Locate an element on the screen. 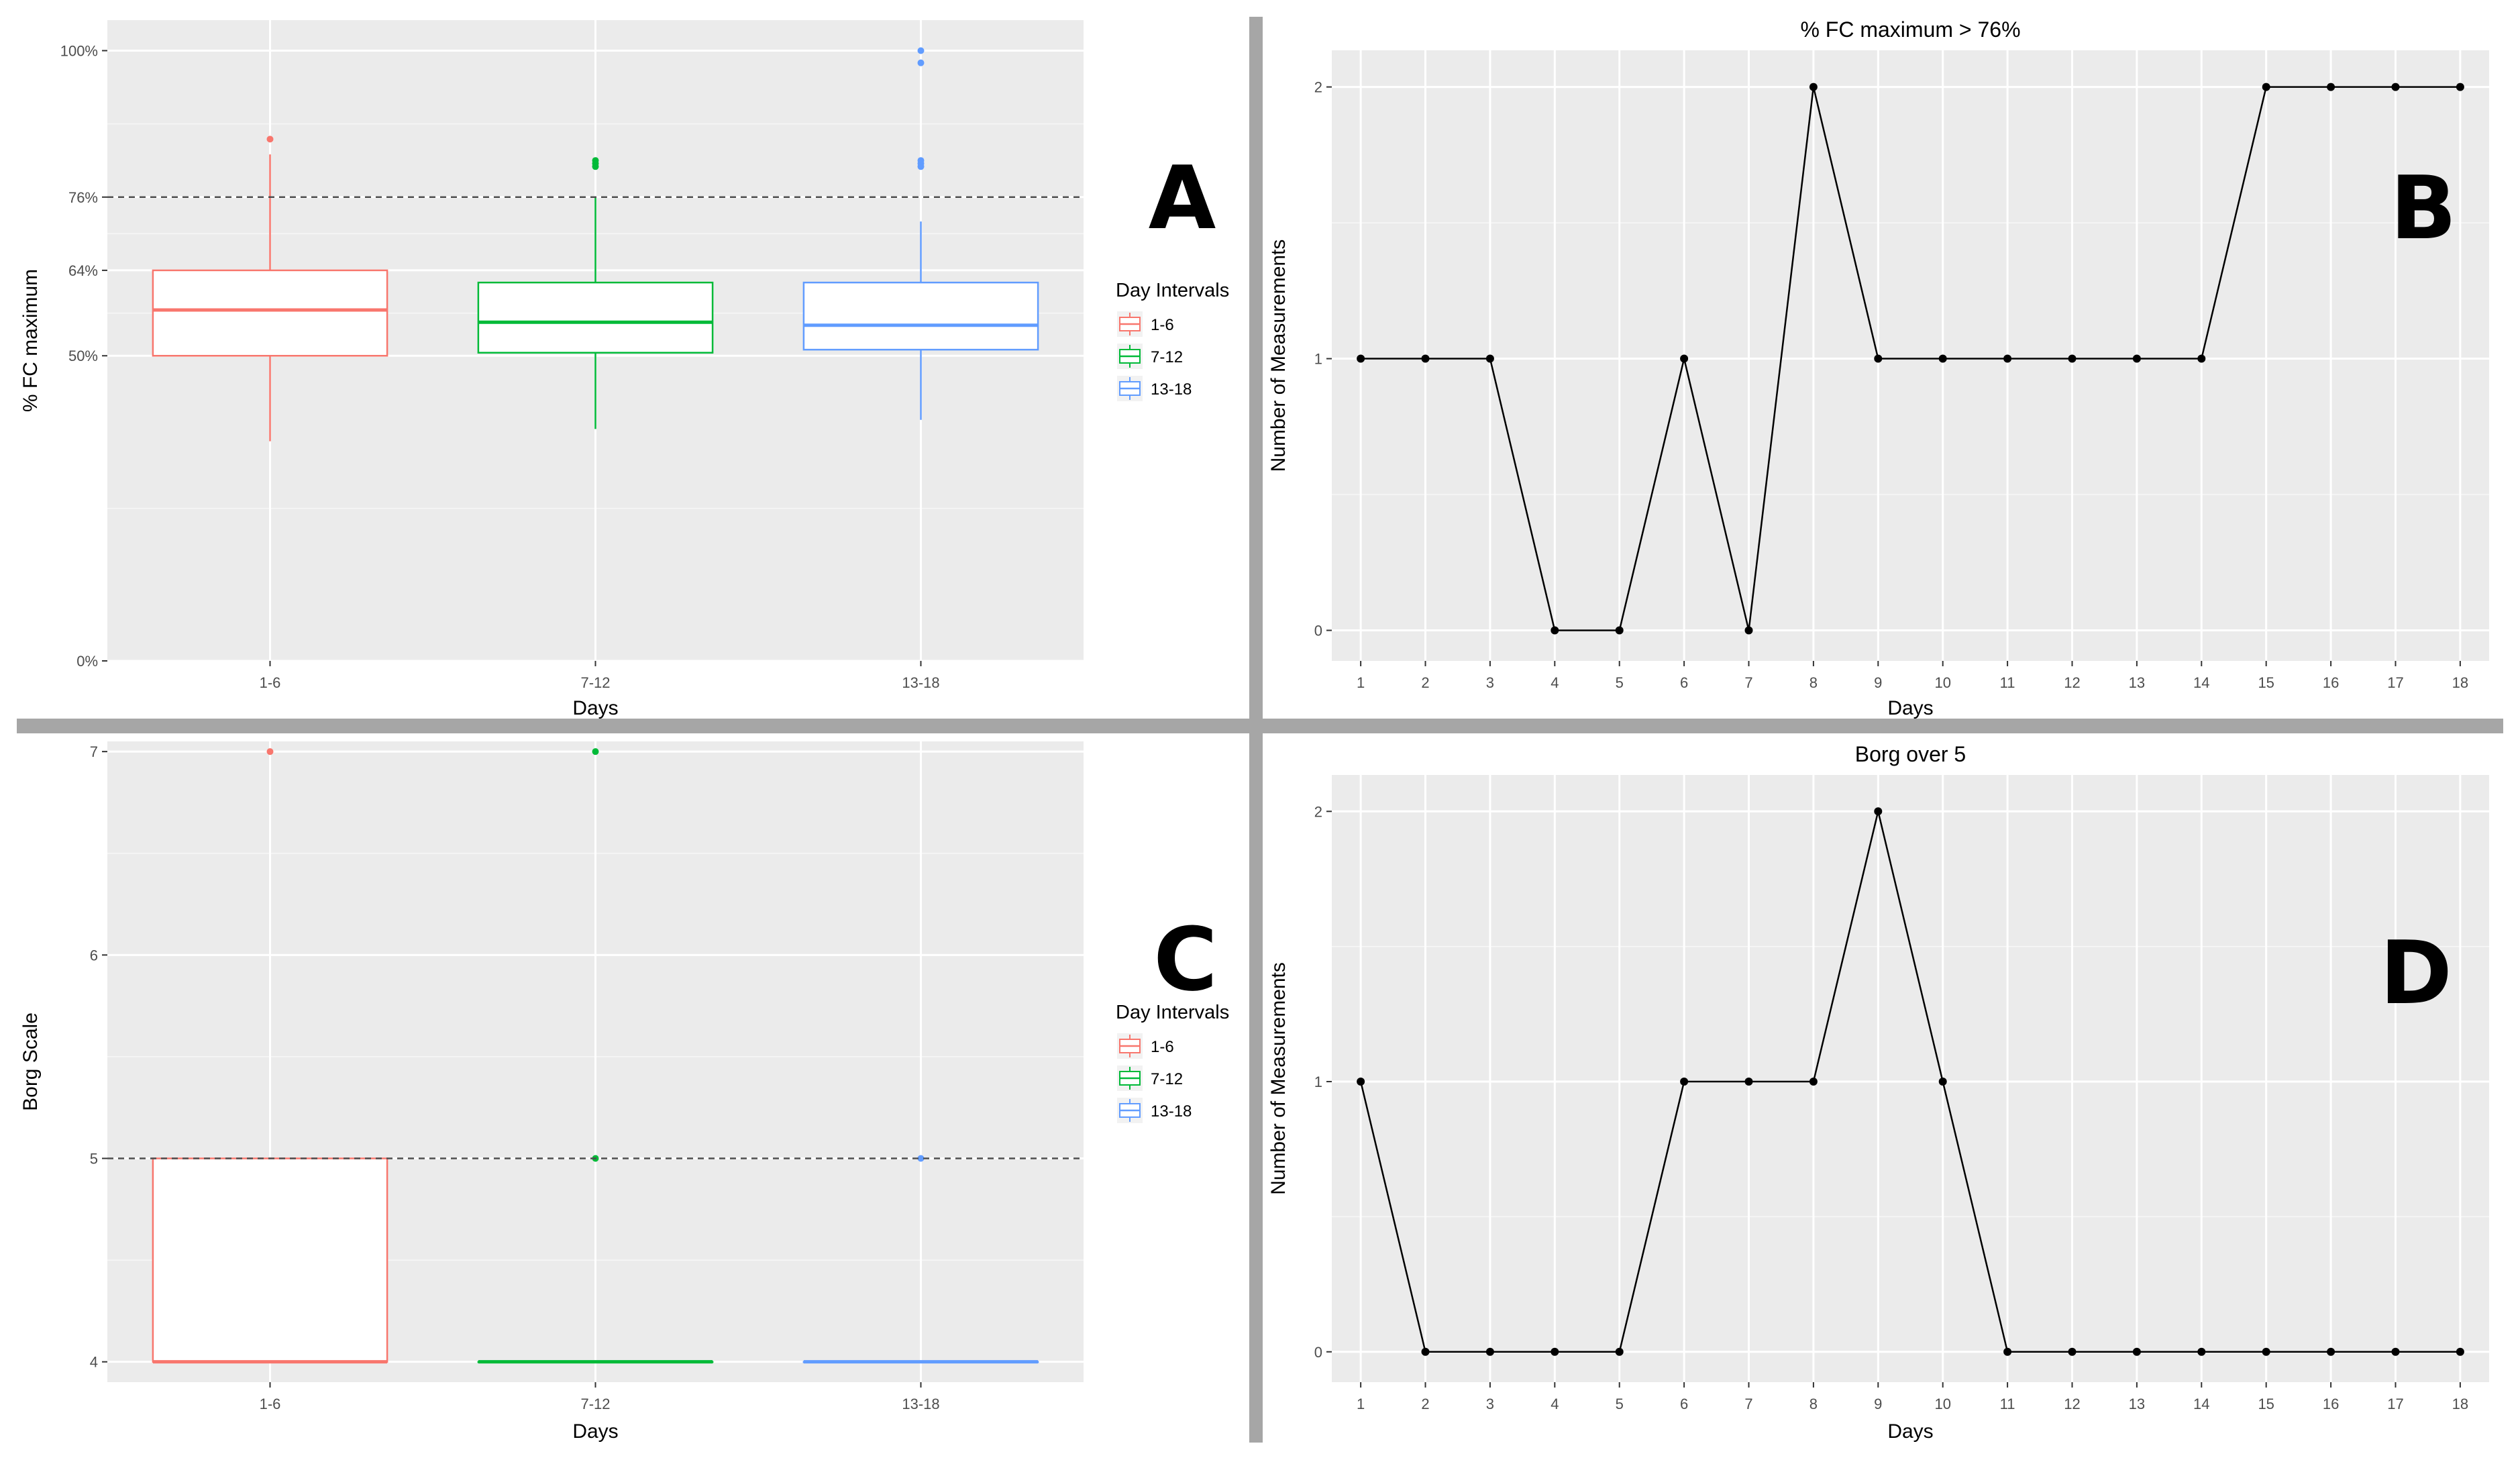  y-tick-label: 50% is located at coordinates (83, 356).